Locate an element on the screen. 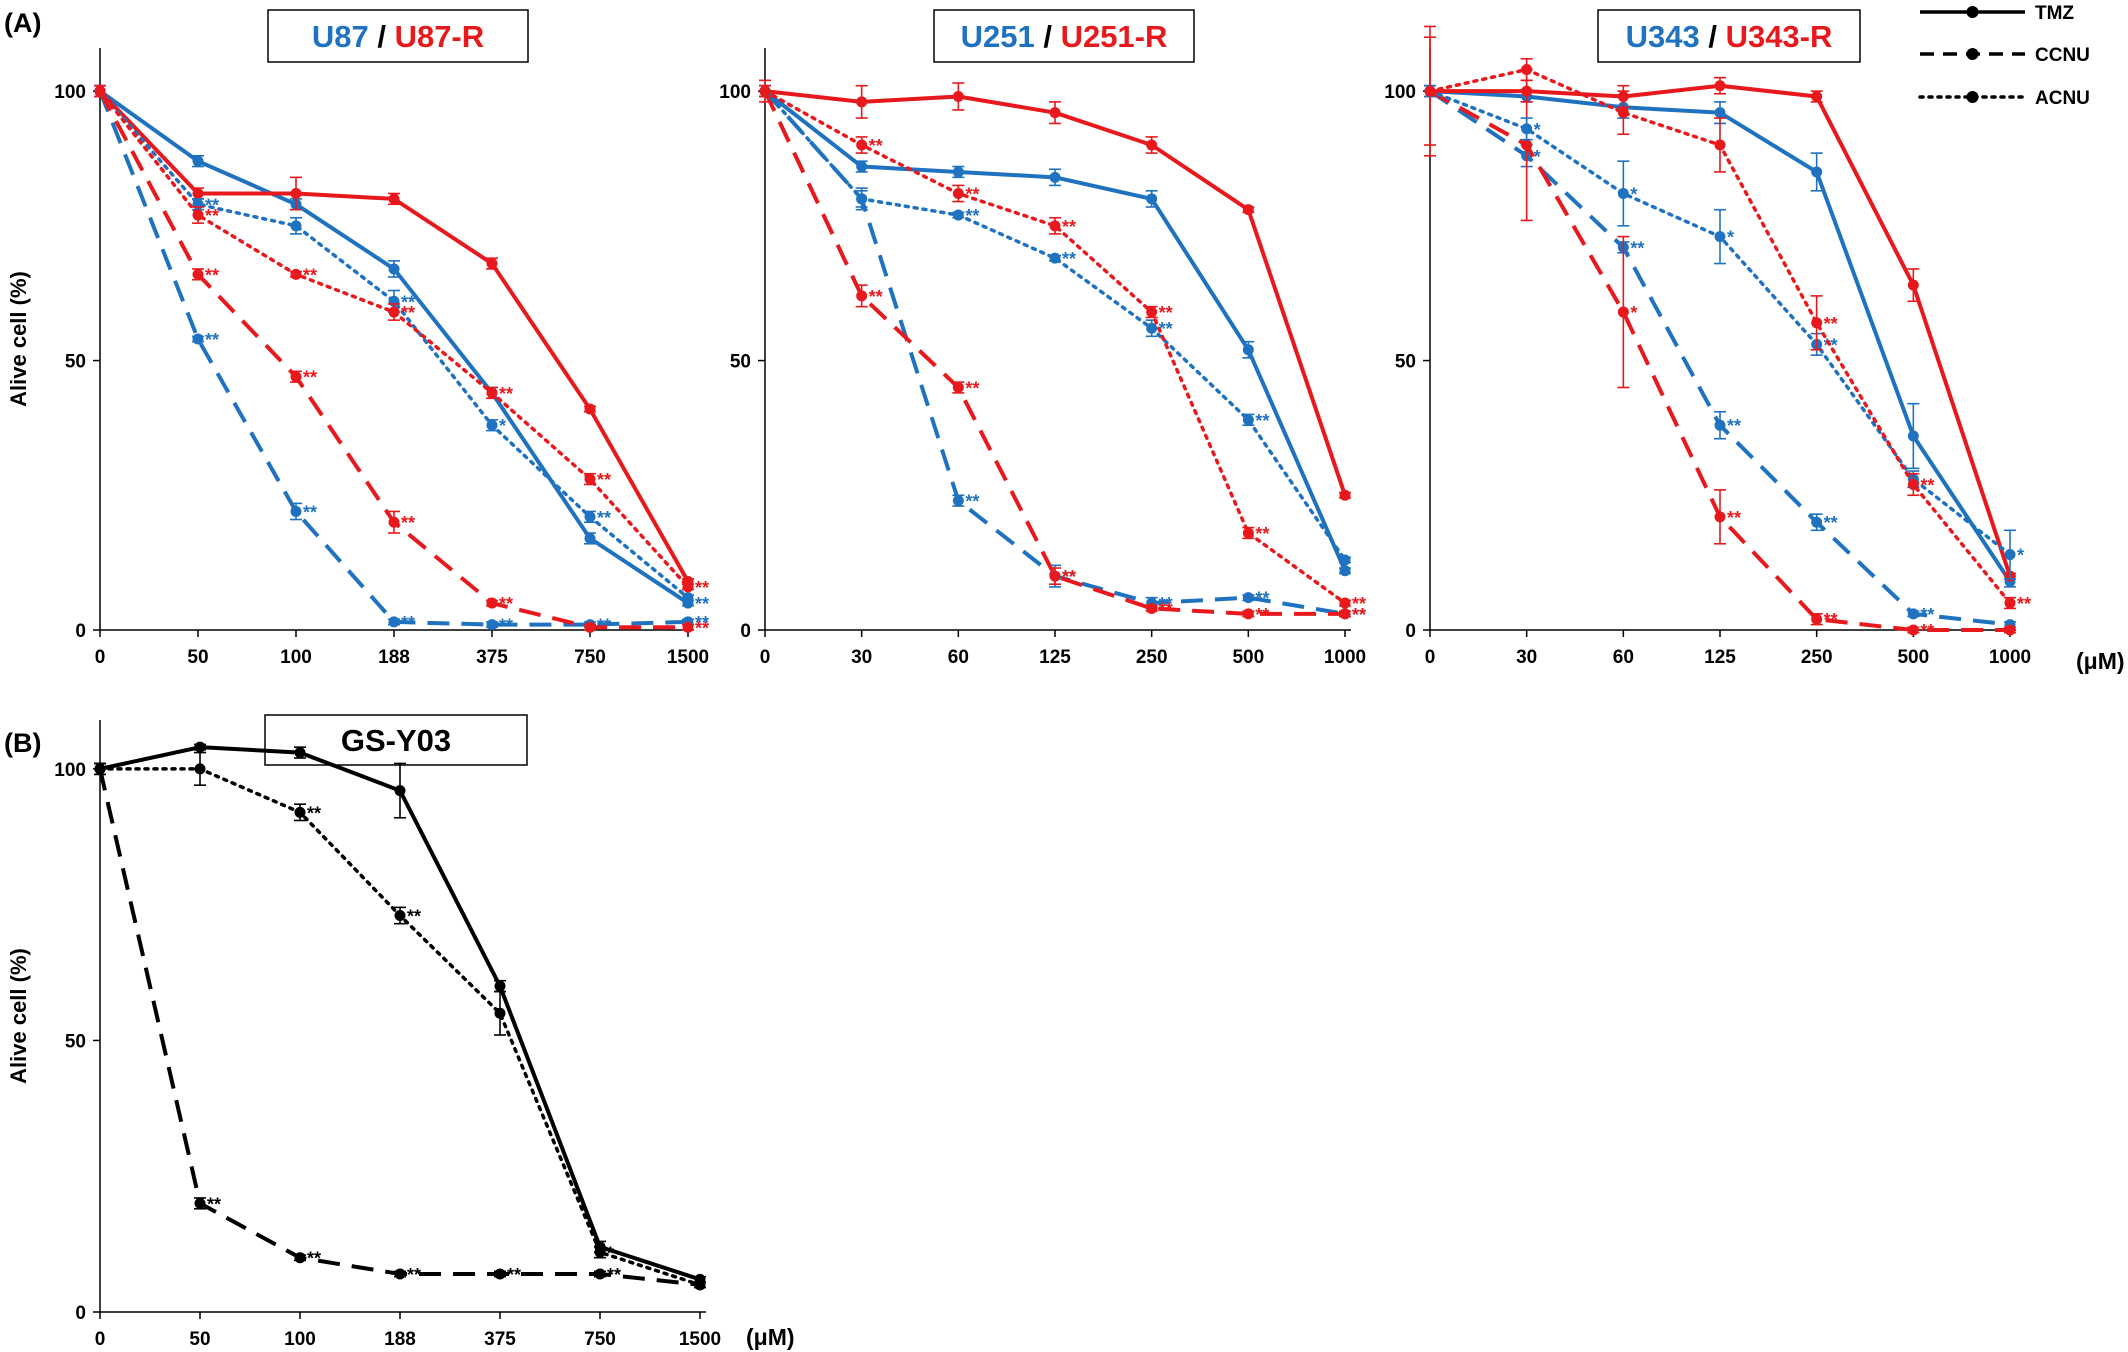  y-tick-label: 100 is located at coordinates (70, 92).